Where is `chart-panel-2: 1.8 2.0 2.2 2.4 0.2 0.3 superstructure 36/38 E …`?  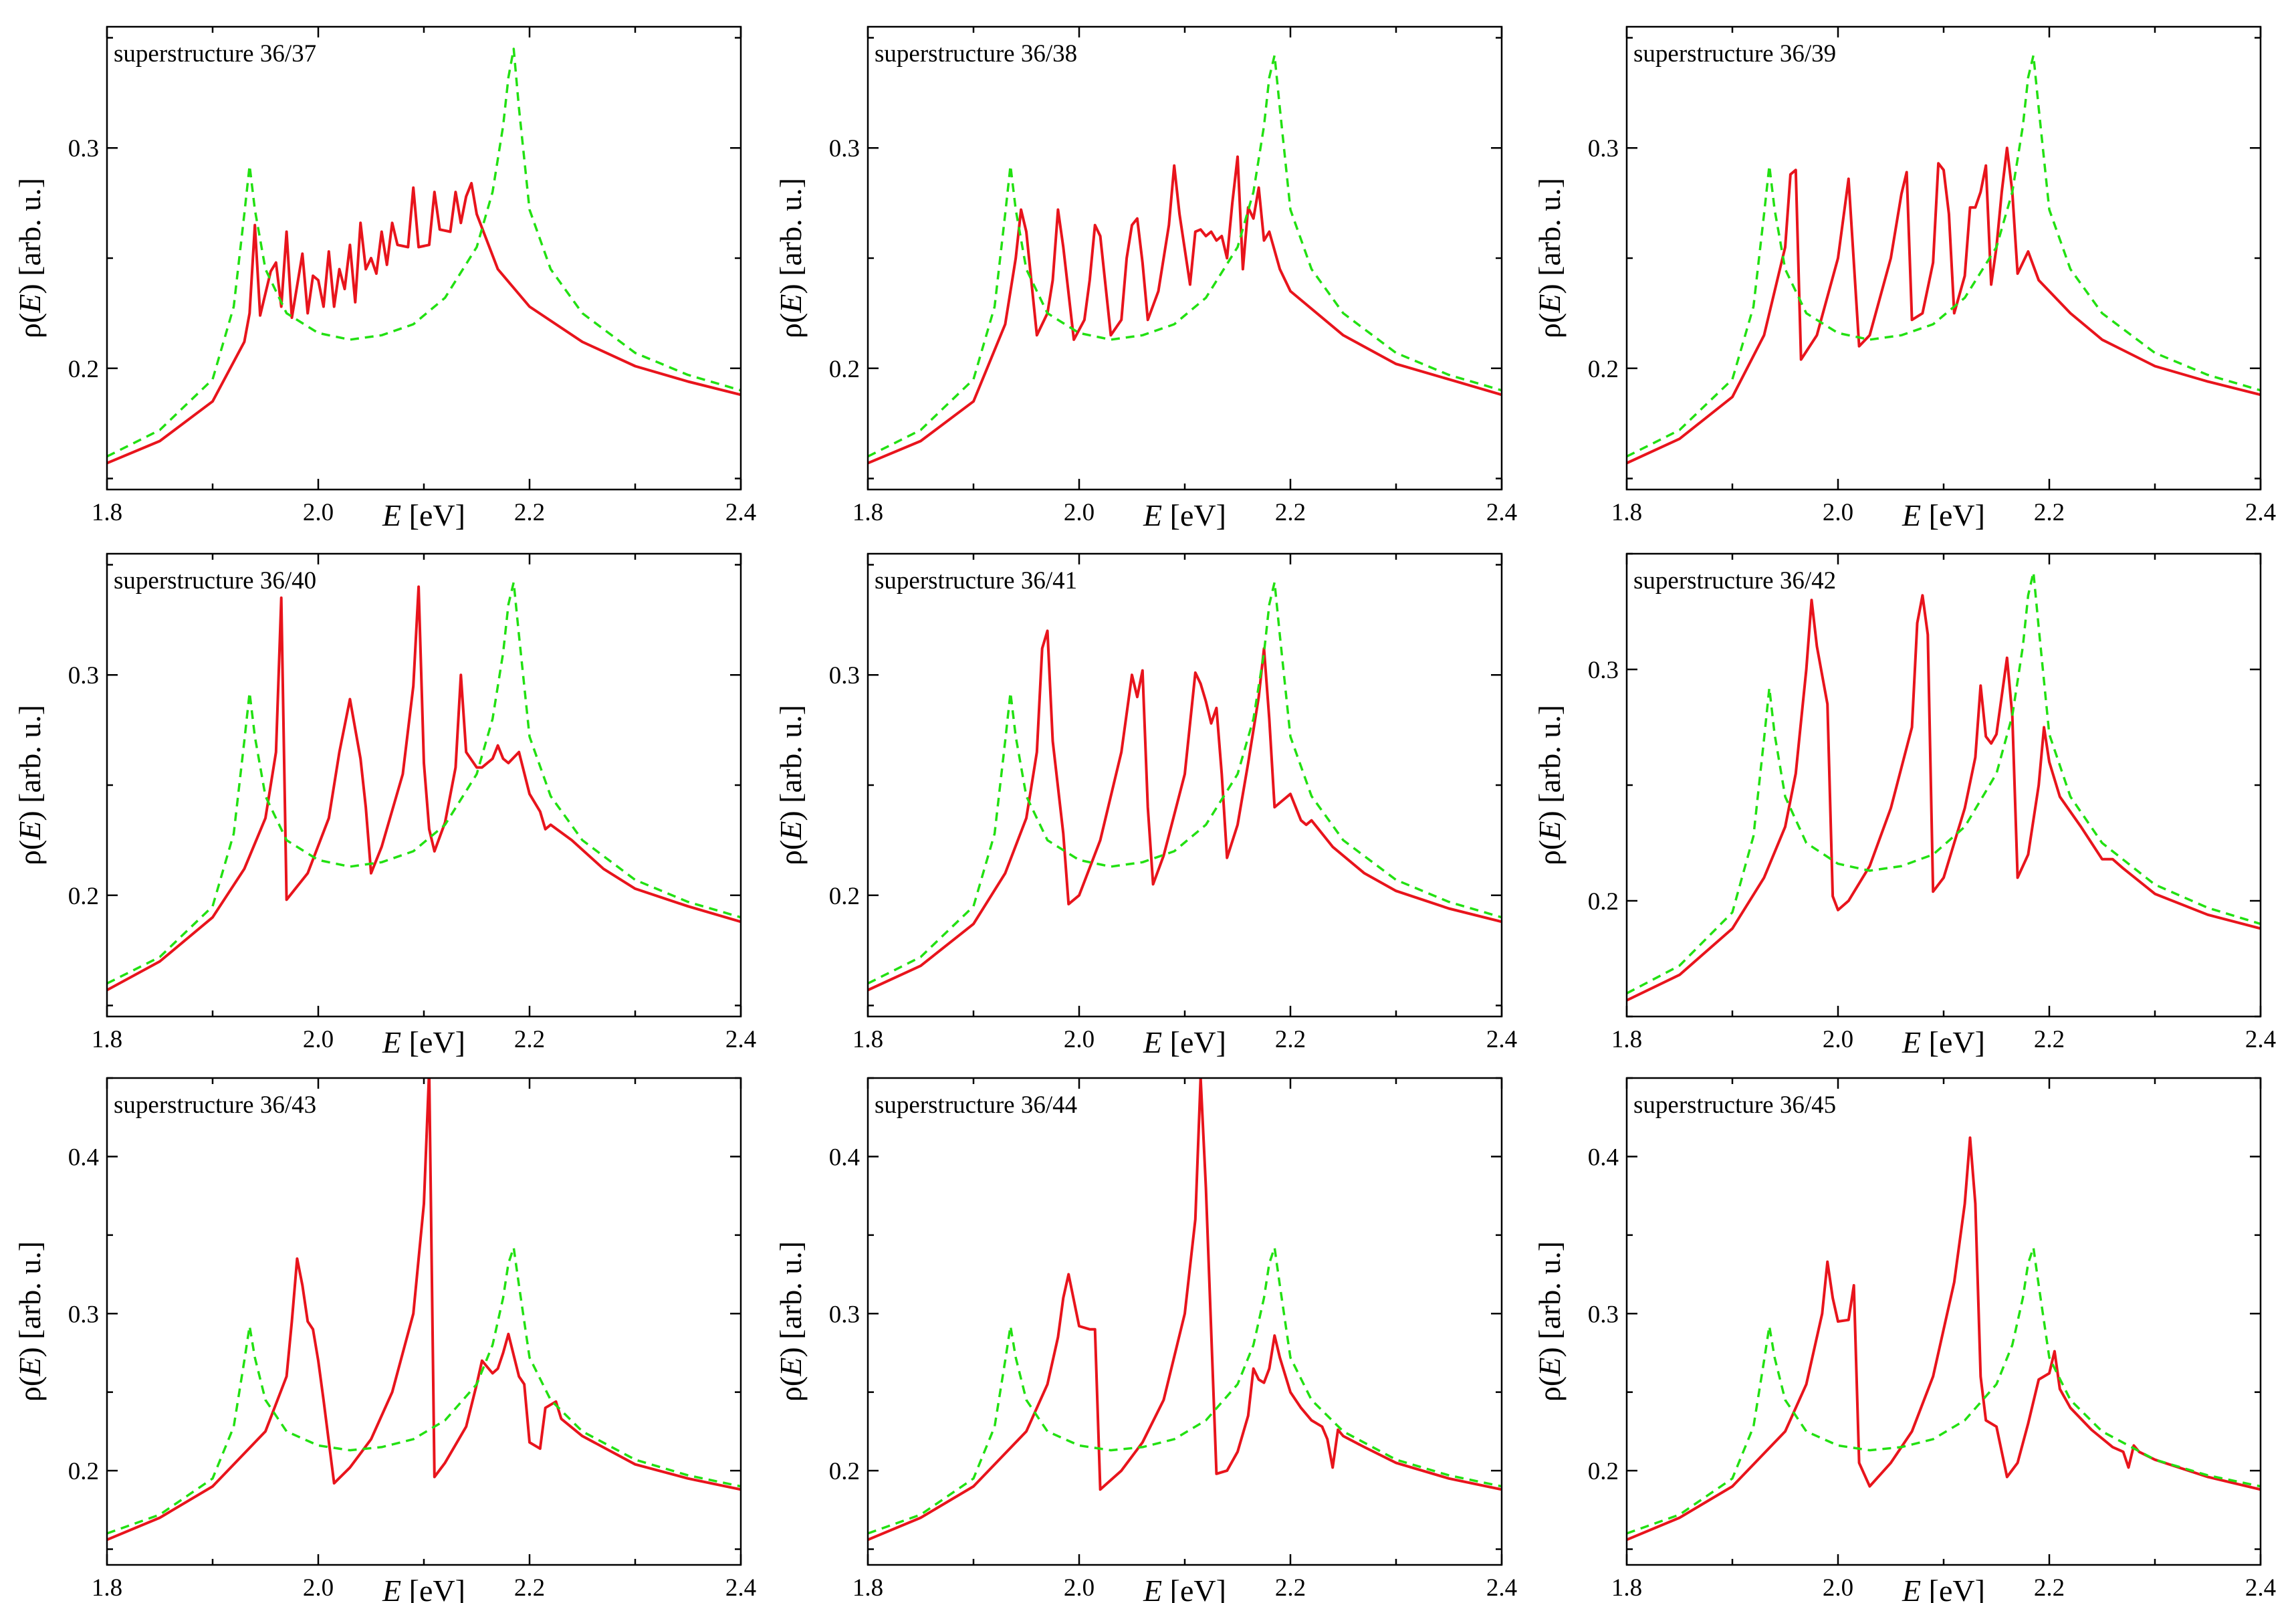
chart-panel-2: 1.8 2.0 2.2 2.4 0.2 0.3 superstructure 36/38 E … is located at coordinates (1145, 278).